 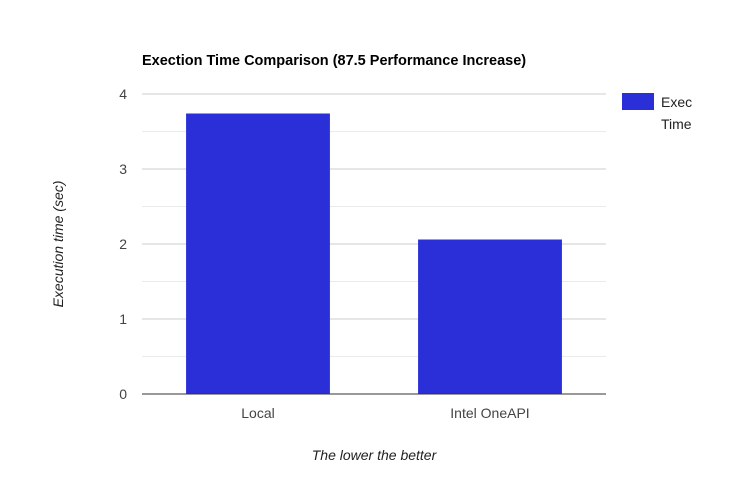 What do you see at coordinates (375, 455) in the screenshot?
I see `x-axis-title: The lower the better` at bounding box center [375, 455].